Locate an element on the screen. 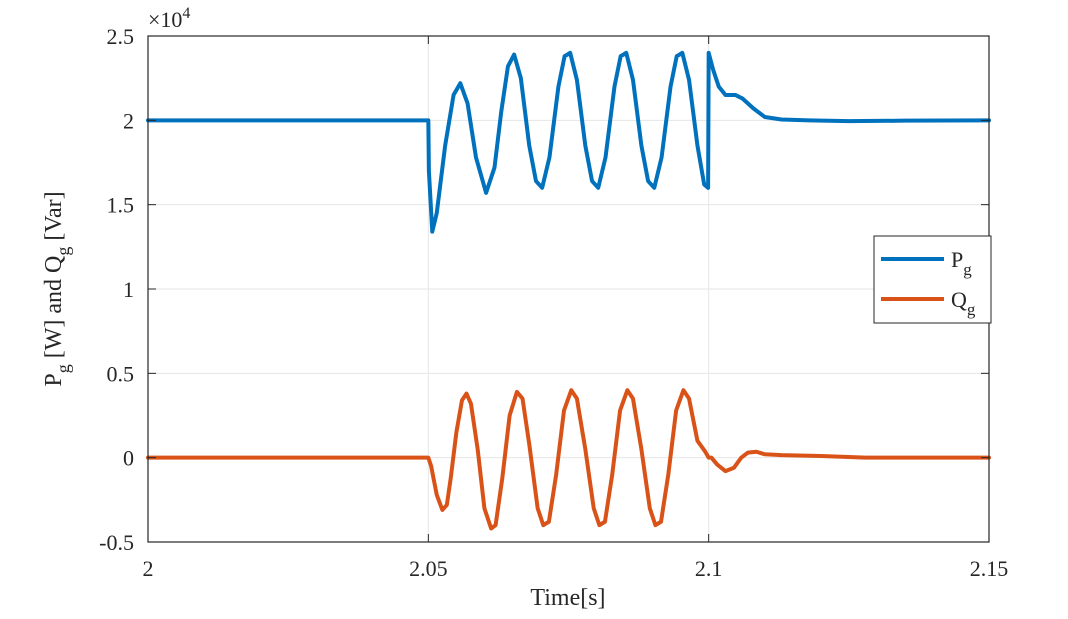 The height and width of the screenshot is (619, 1068). x-axis-title: Time[s] is located at coordinates (567, 598).